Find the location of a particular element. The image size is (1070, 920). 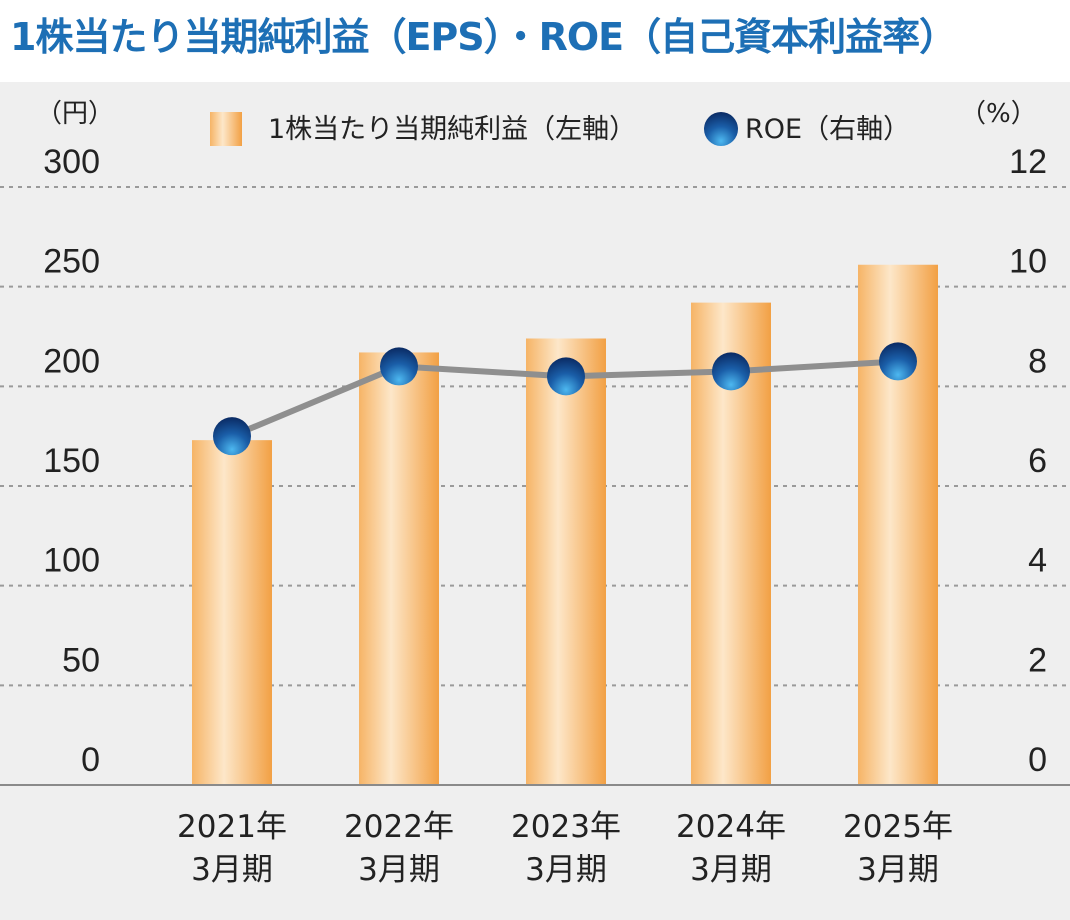

right-tick-label: 2 is located at coordinates (1037, 660).